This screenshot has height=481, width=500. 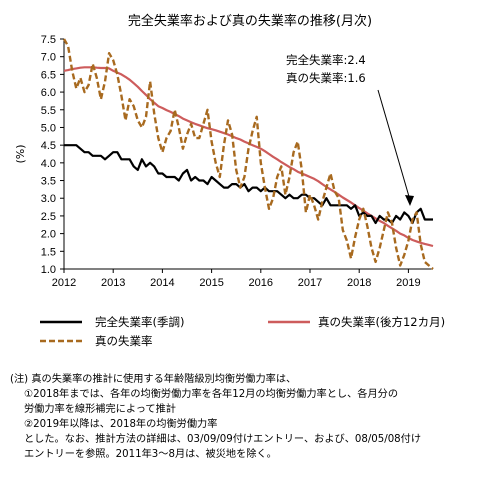 What do you see at coordinates (121, 424) in the screenshot?
I see `note-line: ②2019年以降は、2018年の均衡労働力率` at bounding box center [121, 424].